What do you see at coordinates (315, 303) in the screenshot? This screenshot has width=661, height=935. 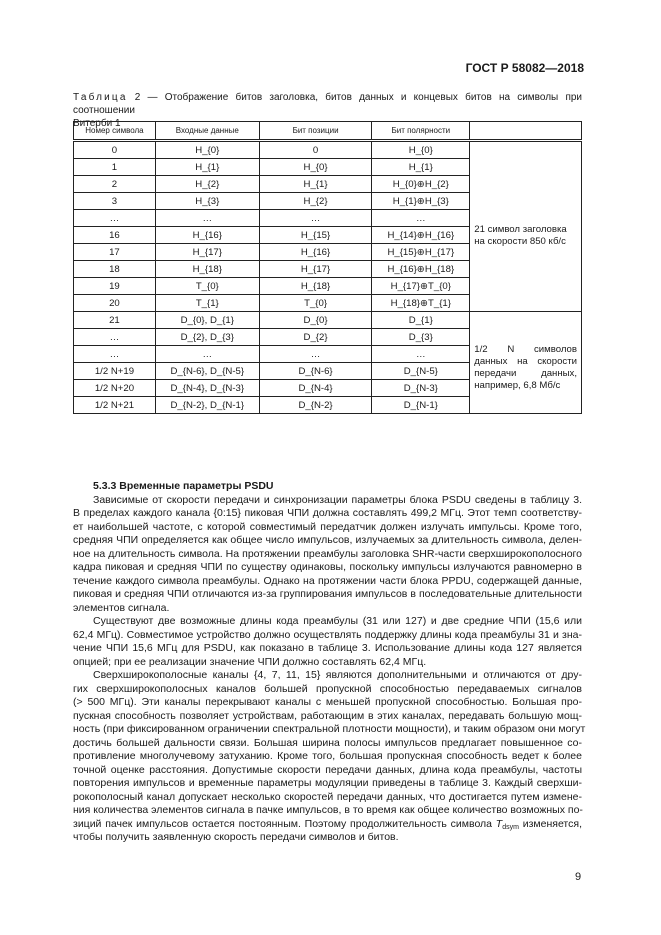 I see `table-cell: T_{0}` at bounding box center [315, 303].